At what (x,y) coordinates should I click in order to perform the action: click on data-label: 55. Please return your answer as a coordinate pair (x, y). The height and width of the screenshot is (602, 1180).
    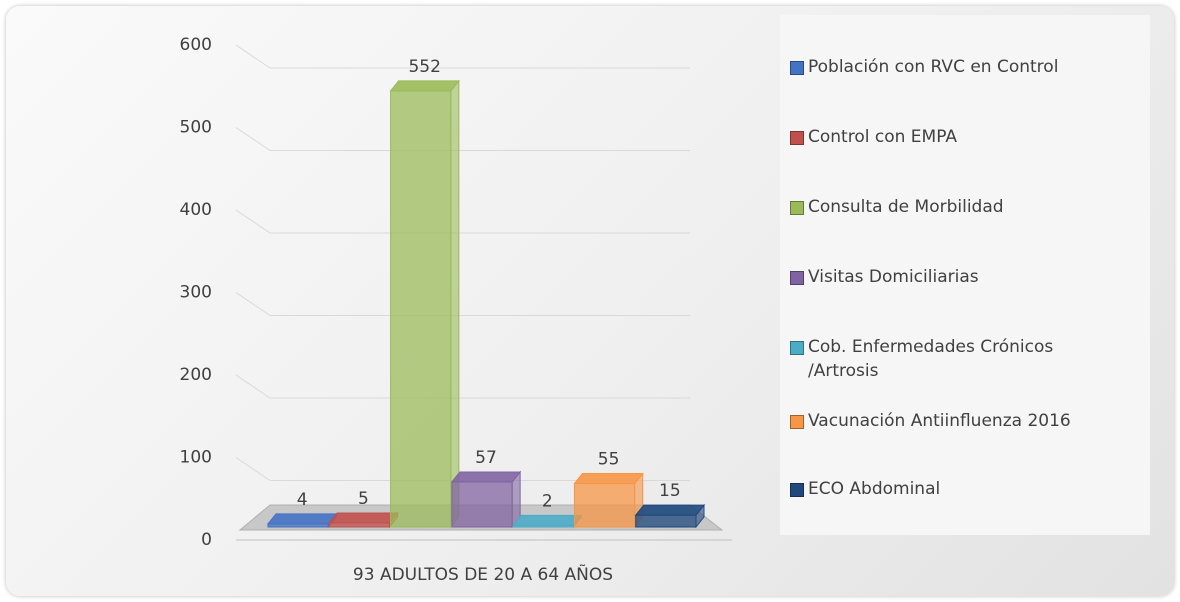
    Looking at the image, I should click on (609, 460).